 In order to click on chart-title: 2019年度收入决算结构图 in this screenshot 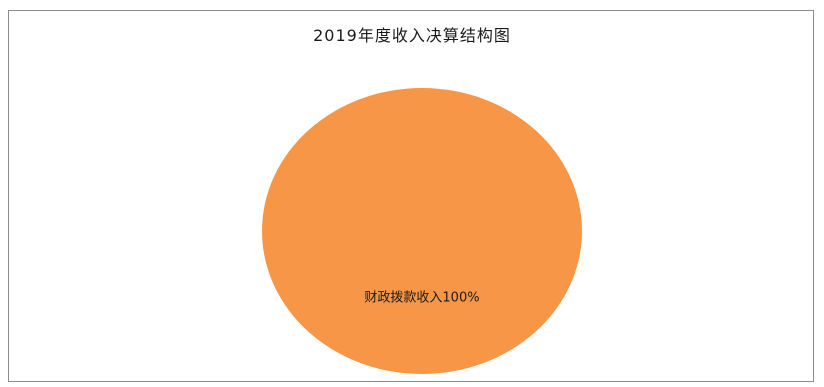, I will do `click(412, 35)`.